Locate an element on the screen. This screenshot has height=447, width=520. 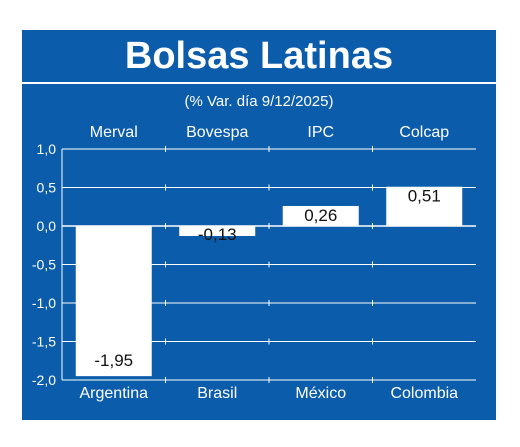
title-bar: Bolsas Latinas is located at coordinates (259, 57).